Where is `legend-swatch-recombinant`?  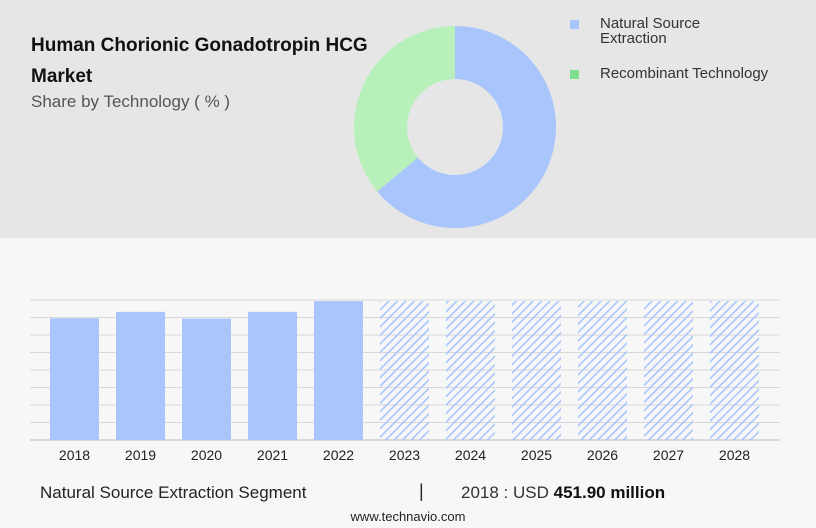
legend-swatch-recombinant is located at coordinates (574, 74).